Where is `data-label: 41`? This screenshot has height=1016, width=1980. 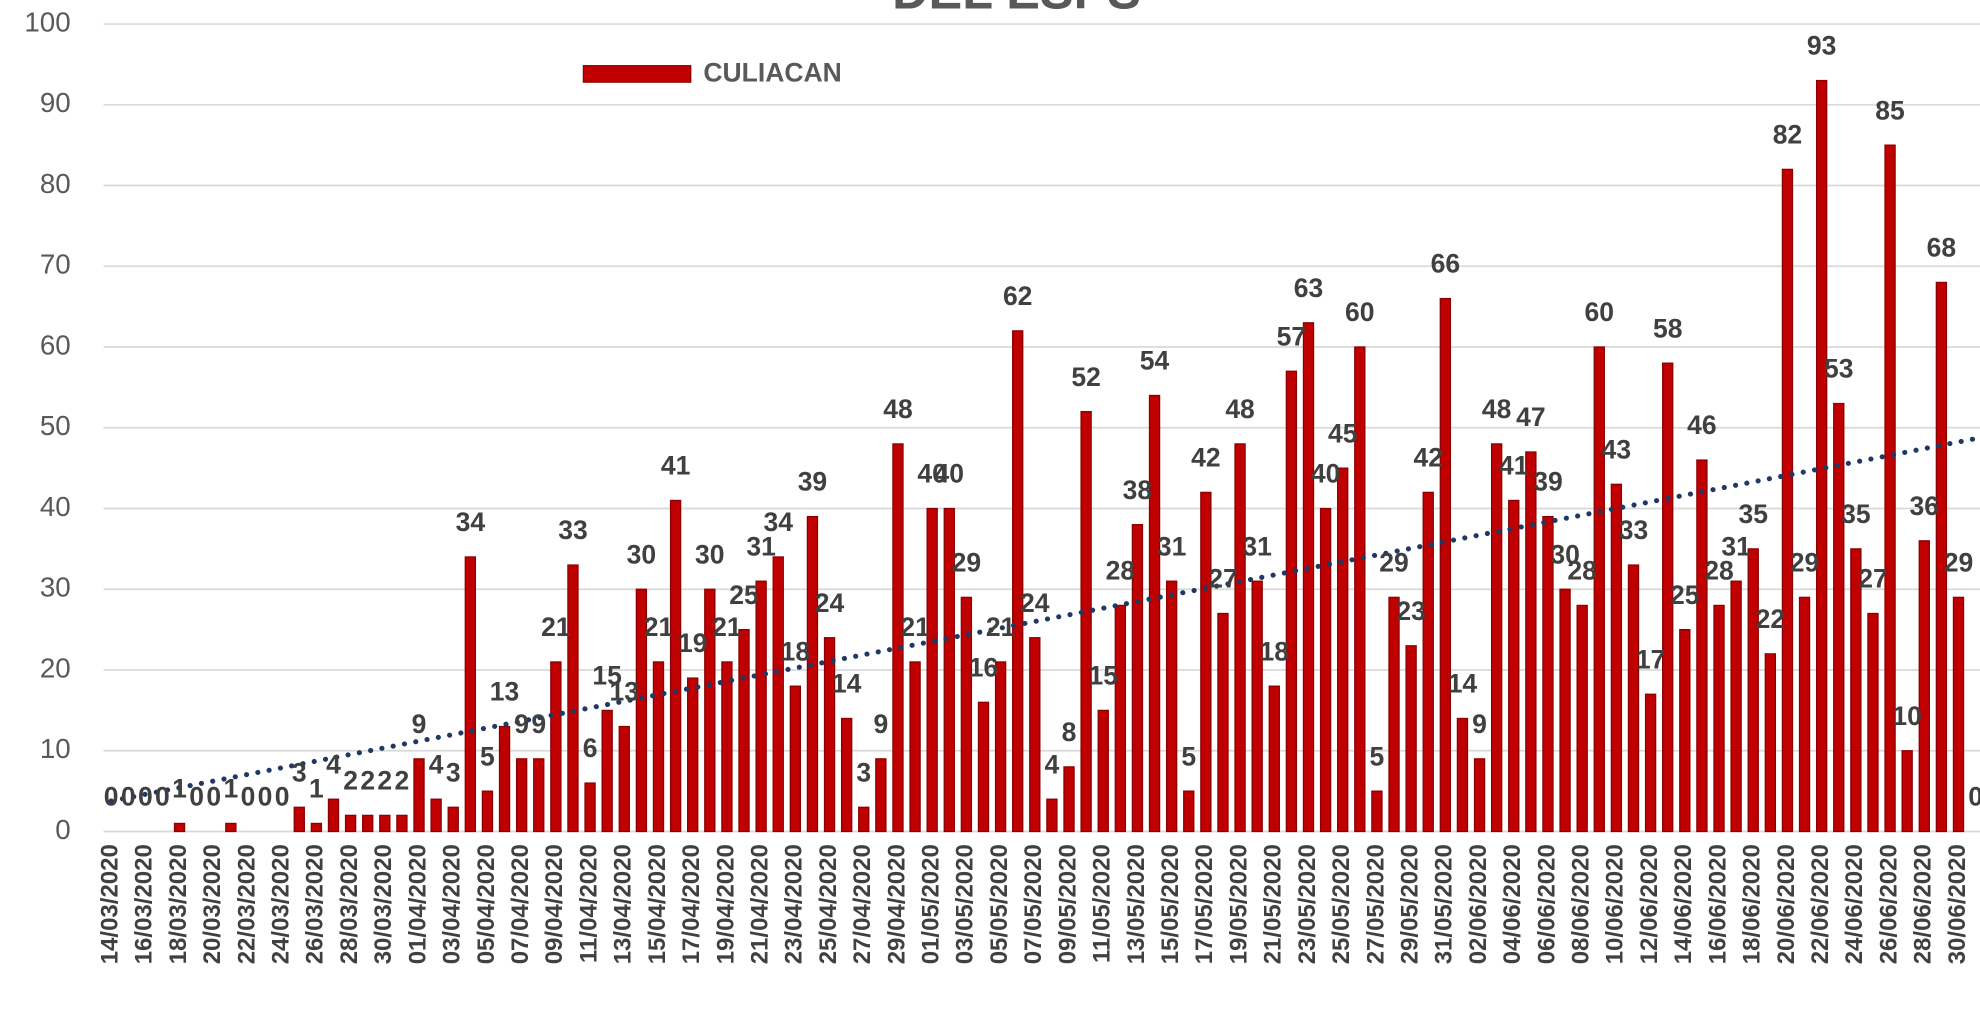
data-label: 41 is located at coordinates (1514, 466).